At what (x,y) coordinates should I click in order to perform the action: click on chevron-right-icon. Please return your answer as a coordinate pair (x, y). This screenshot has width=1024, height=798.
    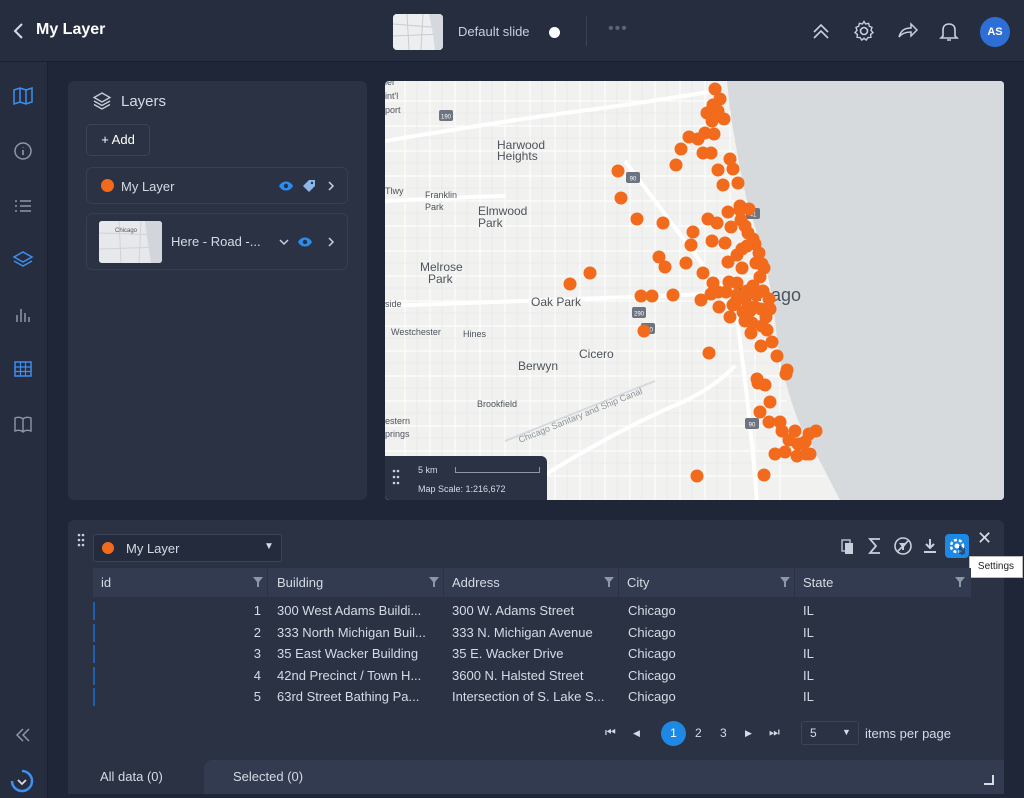
    Looking at the image, I should click on (331, 242).